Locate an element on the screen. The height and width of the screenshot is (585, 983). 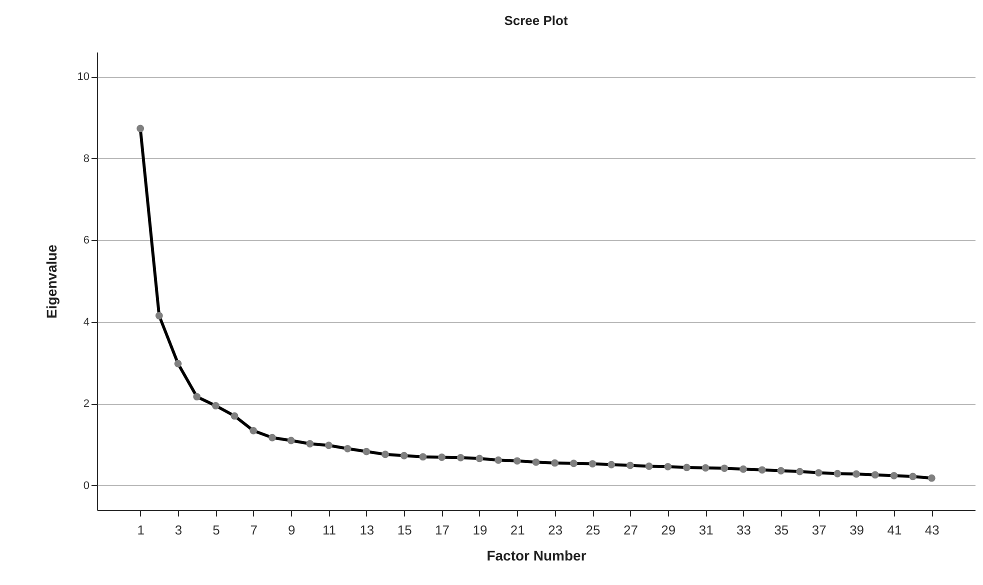
y-tick-label: 0 is located at coordinates (86, 486).